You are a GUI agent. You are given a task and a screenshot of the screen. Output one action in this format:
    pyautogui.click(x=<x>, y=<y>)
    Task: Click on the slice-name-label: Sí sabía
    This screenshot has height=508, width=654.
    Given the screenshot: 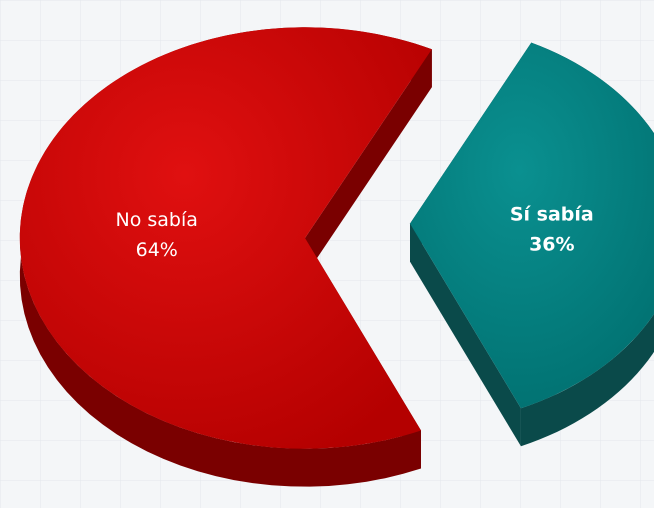 What is the action you would take?
    pyautogui.click(x=552, y=214)
    